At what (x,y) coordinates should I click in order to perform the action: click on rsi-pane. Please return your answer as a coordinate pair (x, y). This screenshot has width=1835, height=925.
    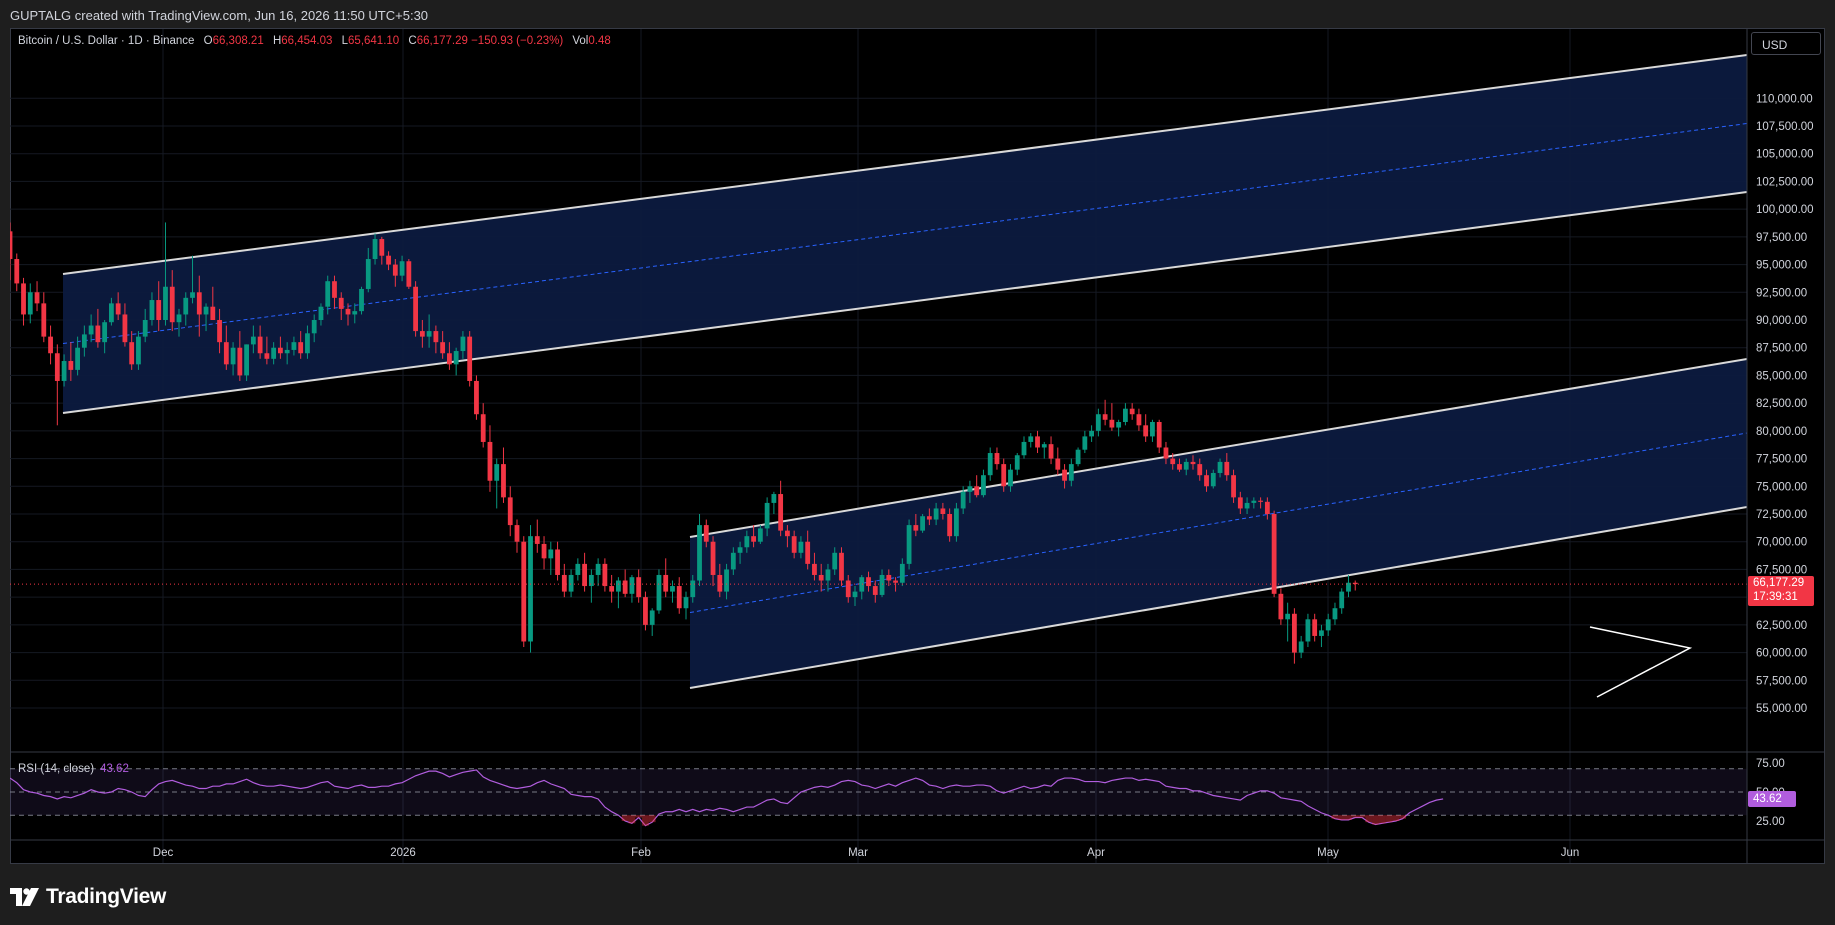
    Looking at the image, I should click on (878, 797).